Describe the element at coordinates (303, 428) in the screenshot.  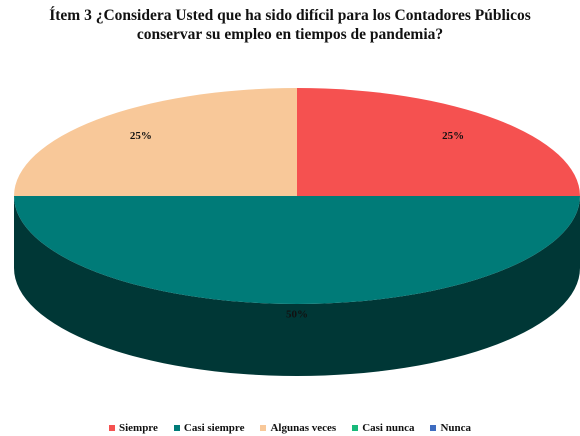
I see `legend-label: Algunas veces` at that location.